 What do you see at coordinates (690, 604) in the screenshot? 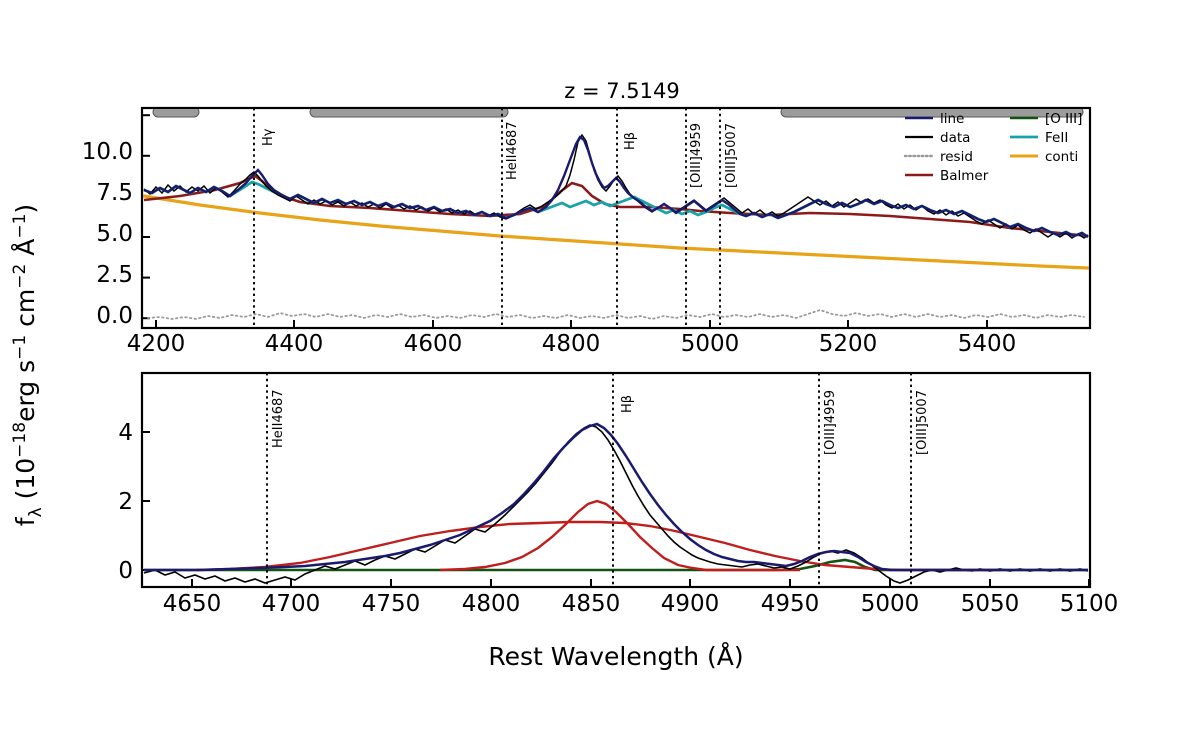
I see `xtick-bottom-5: 4900` at bounding box center [690, 604].